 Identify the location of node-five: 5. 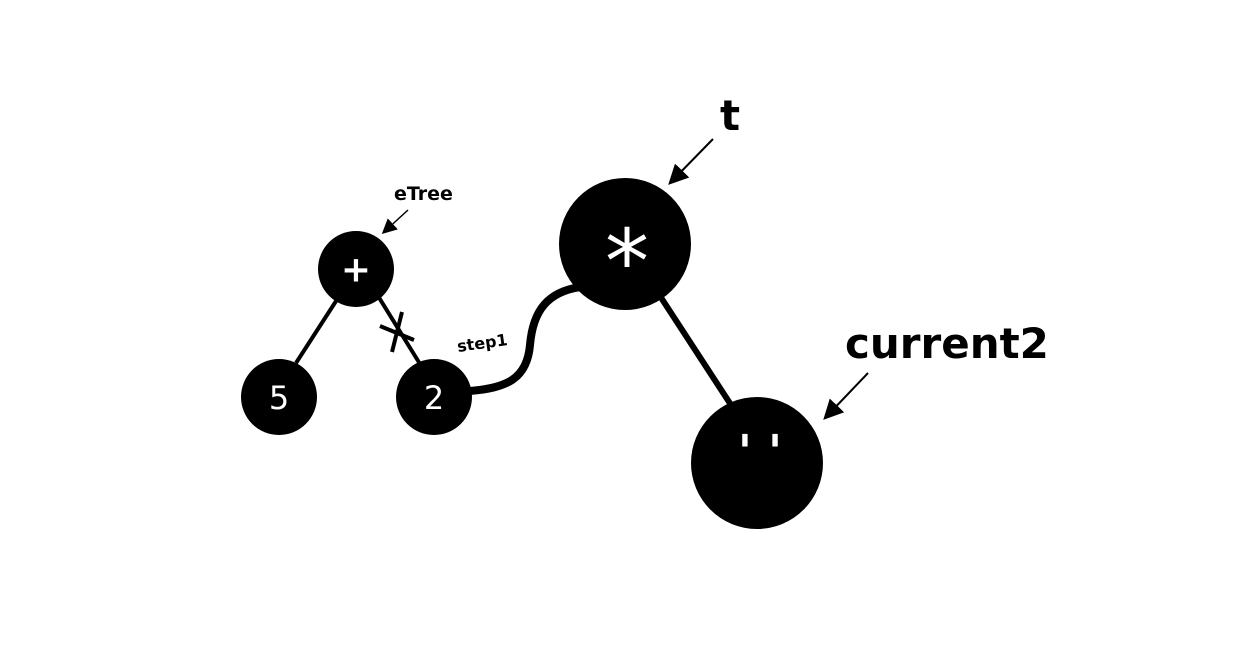
(279, 397).